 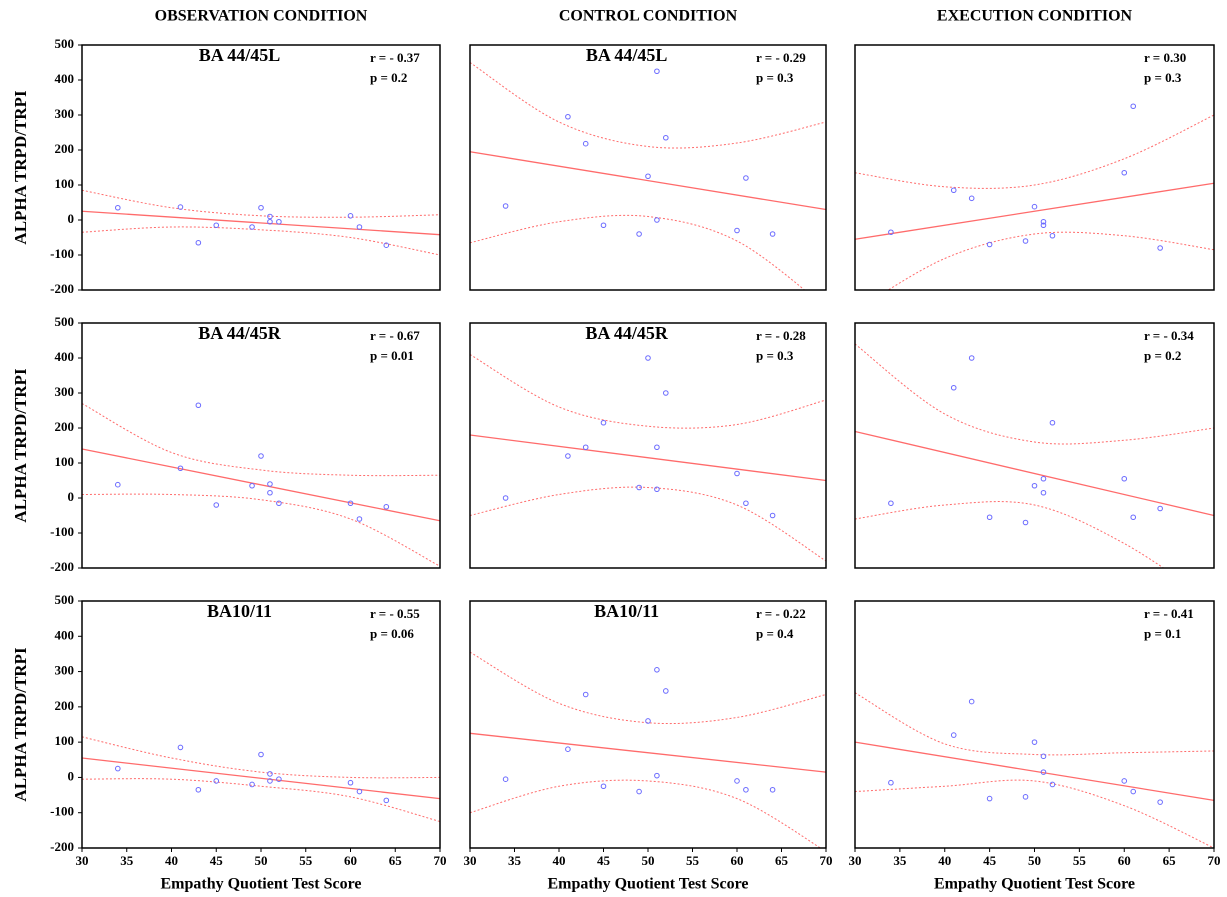 I want to click on x-tick-label: 50, so click(x=648, y=860).